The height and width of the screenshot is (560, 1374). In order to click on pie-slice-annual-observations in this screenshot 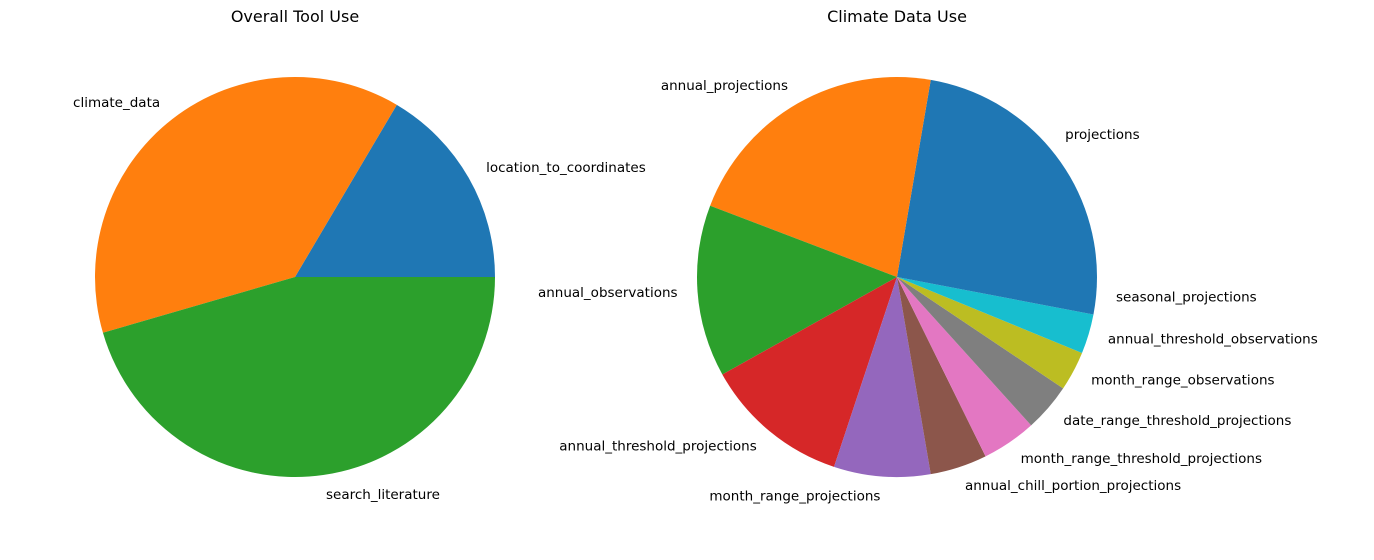, I will do `click(797, 290)`.